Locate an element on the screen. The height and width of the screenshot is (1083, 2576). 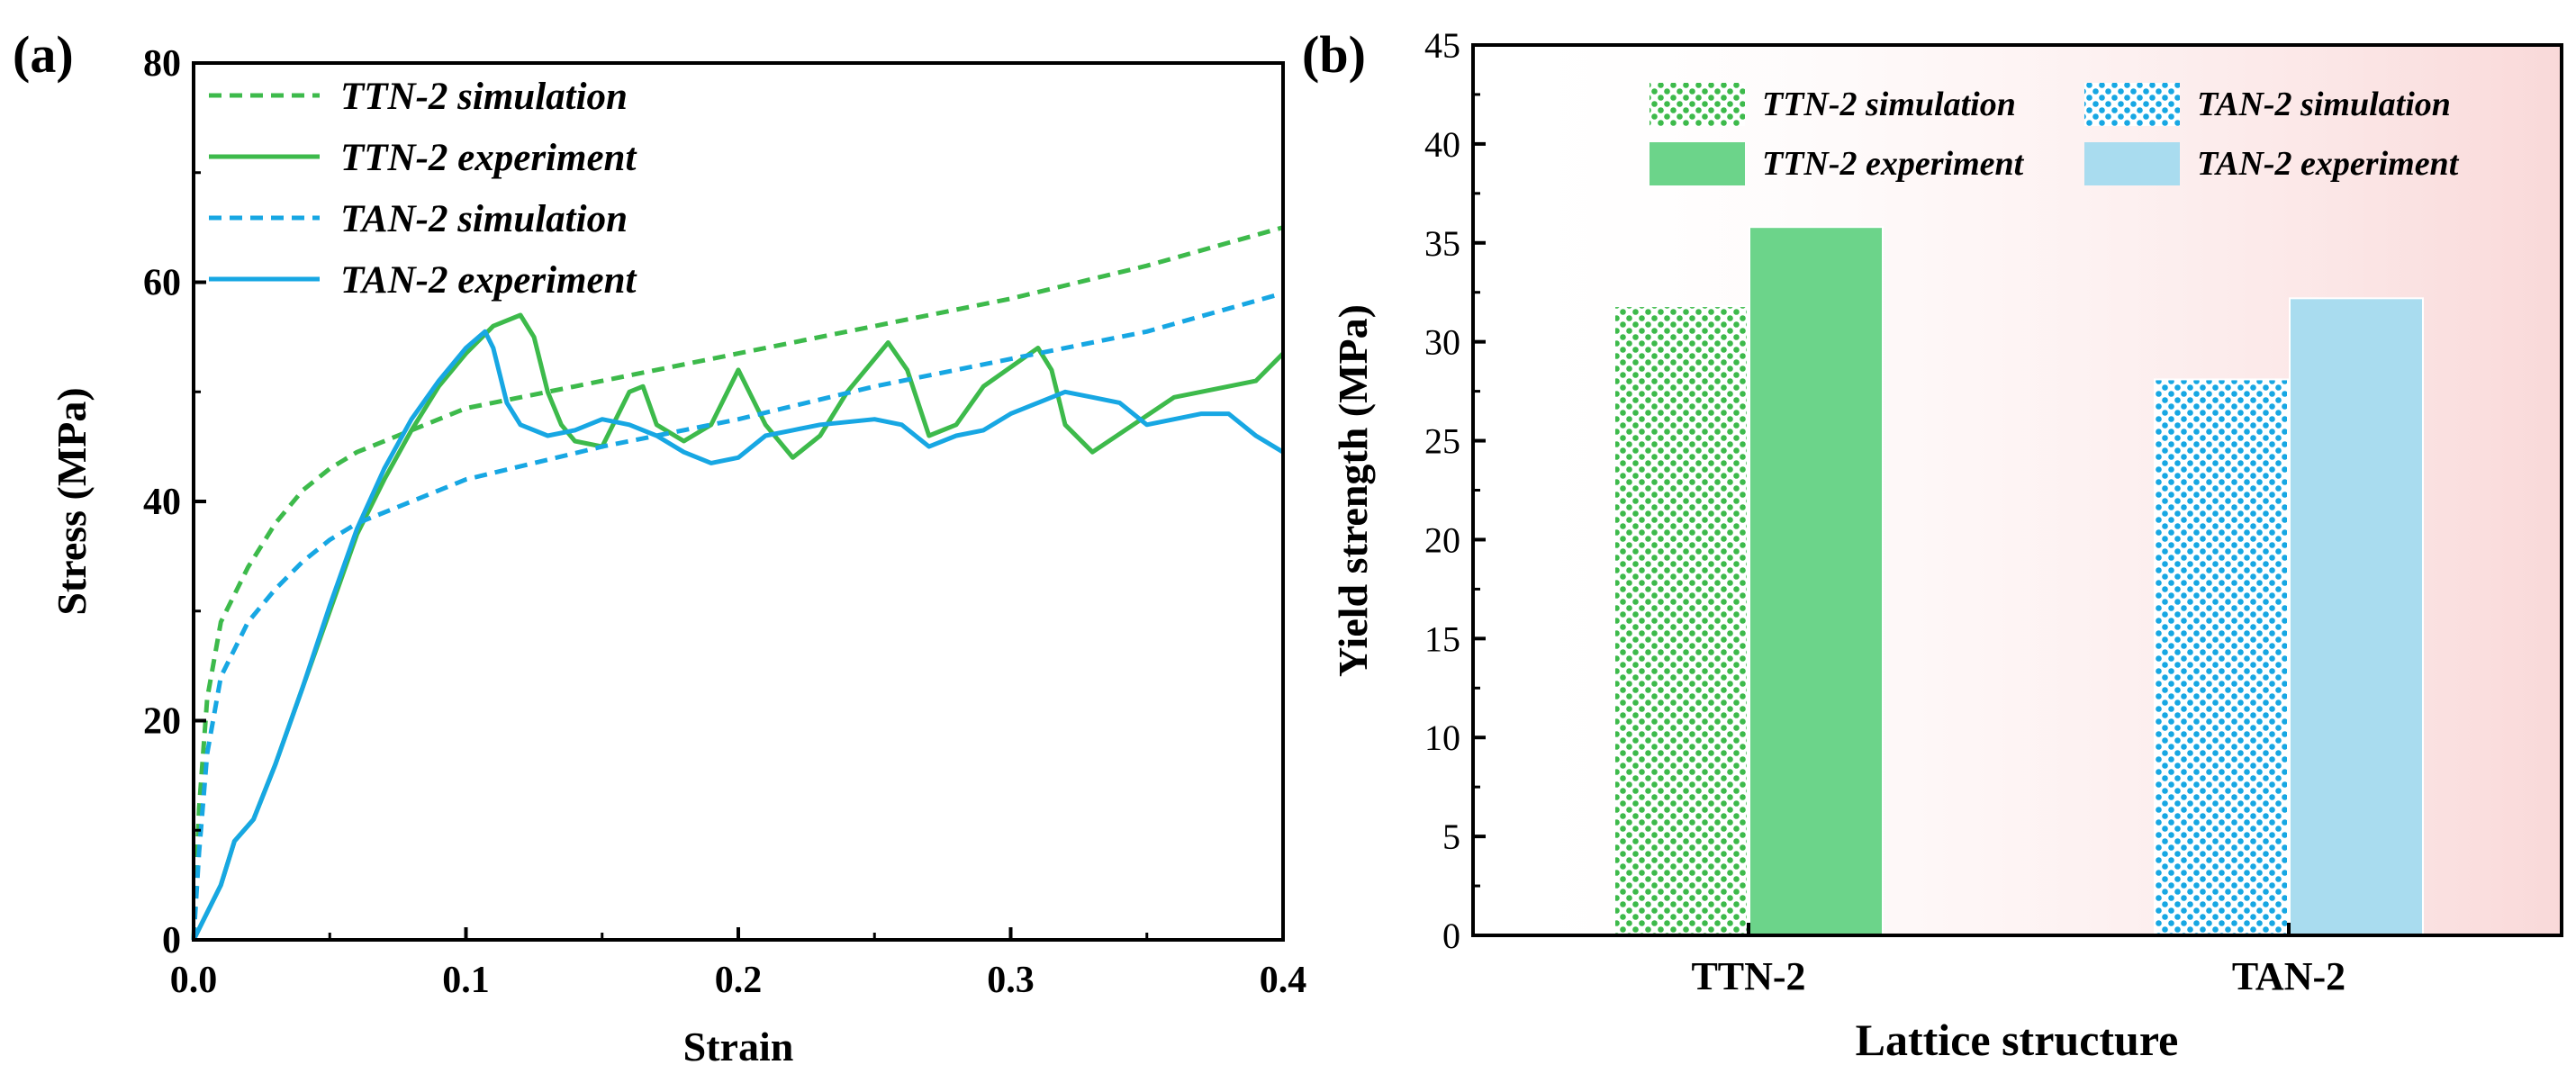
panel-b-ytick-label: 40 is located at coordinates (1442, 145).